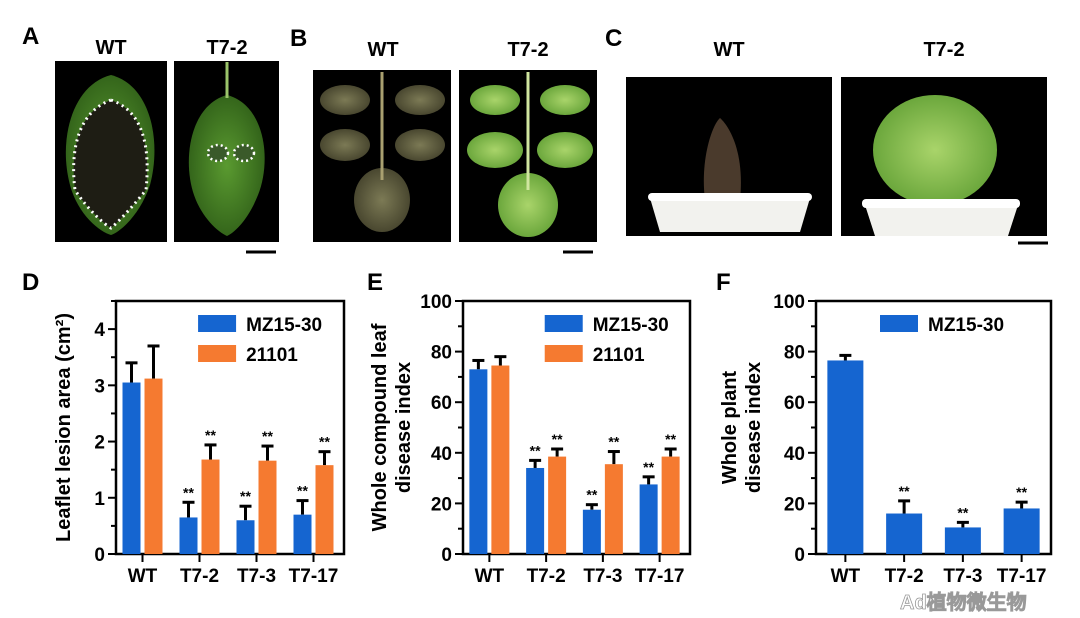  Describe the element at coordinates (375, 282) in the screenshot. I see `panel-label-e: E` at that location.